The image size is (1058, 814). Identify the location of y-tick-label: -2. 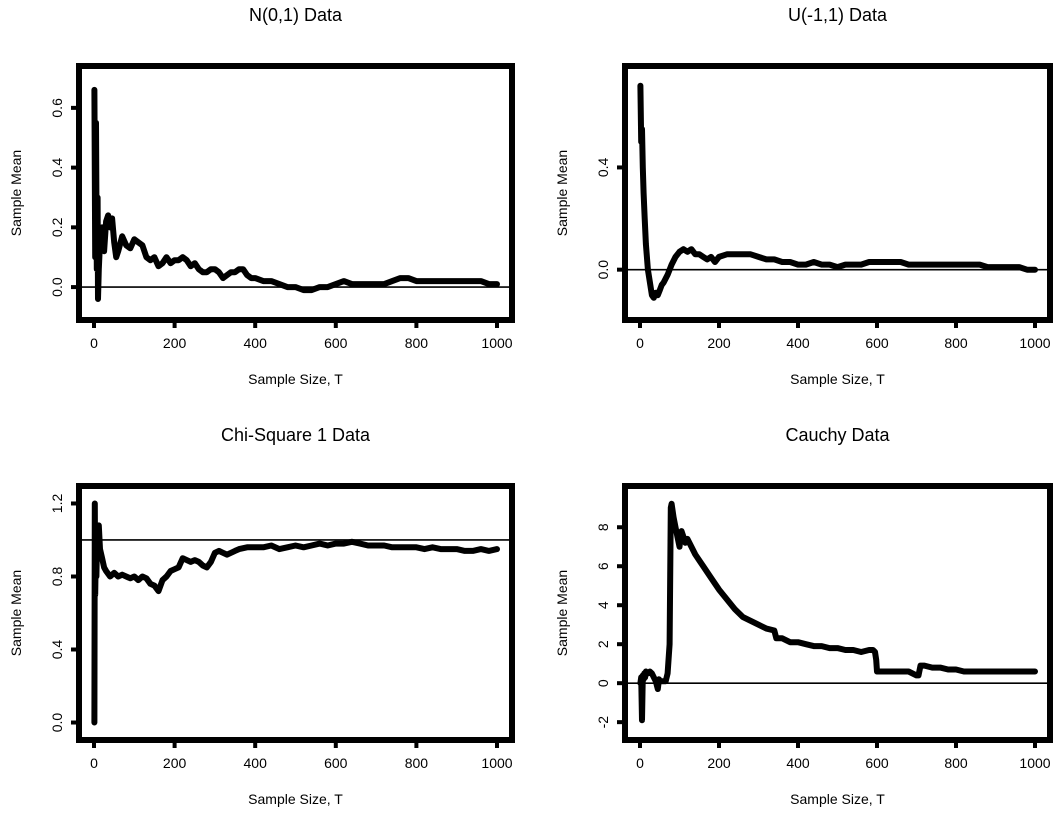
(603, 722).